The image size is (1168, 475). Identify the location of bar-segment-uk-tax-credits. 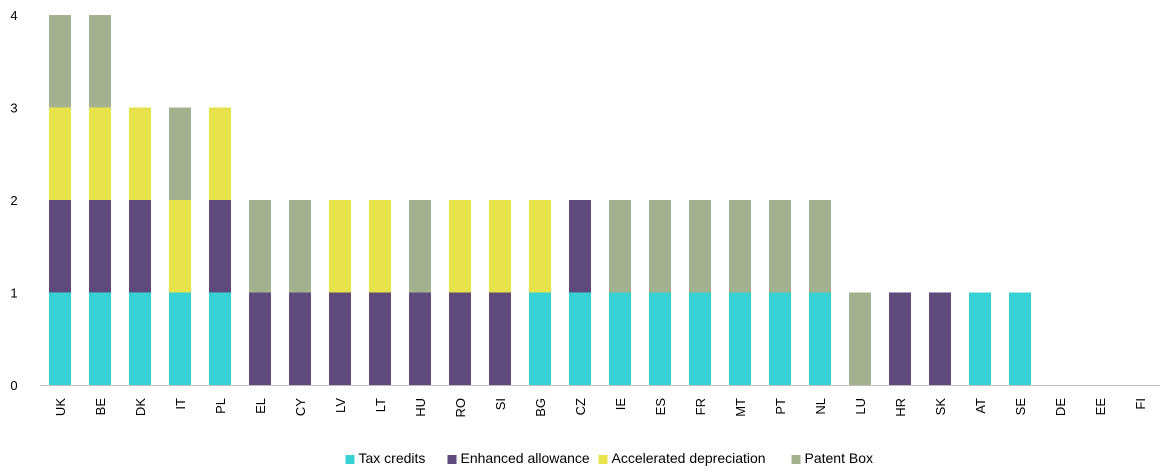
(60, 338).